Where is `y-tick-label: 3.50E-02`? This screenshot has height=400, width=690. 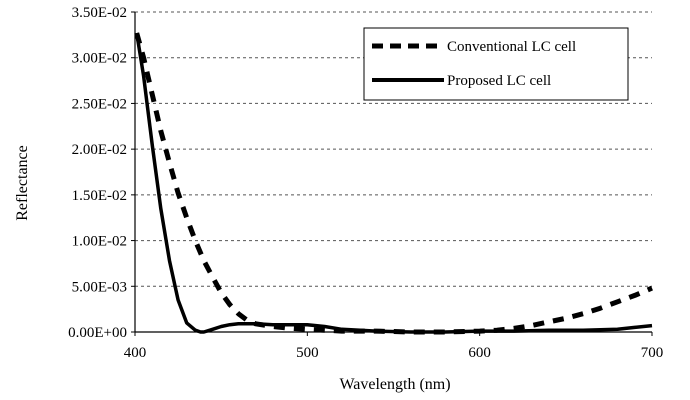
y-tick-label: 3.50E-02 is located at coordinates (99, 13).